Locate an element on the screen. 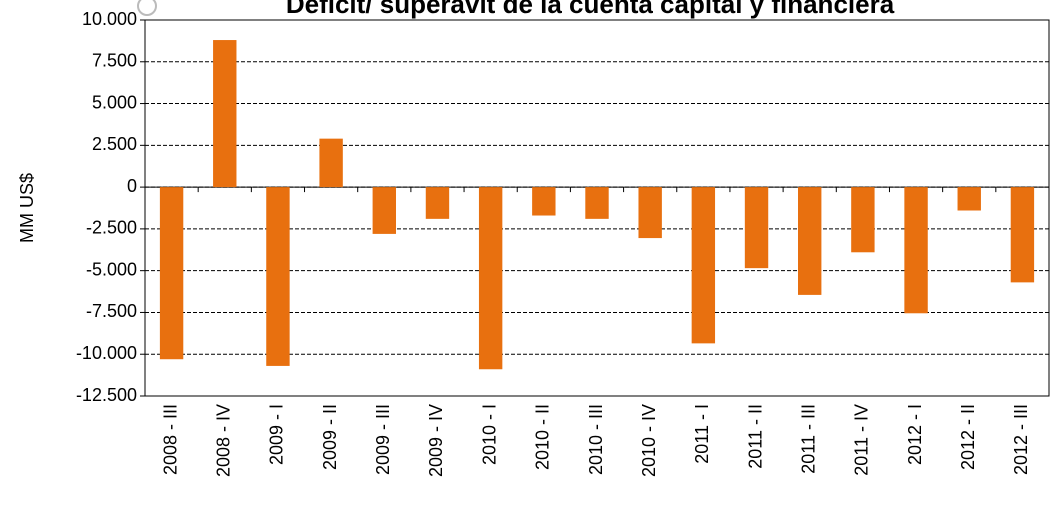 The image size is (1050, 513). title-icon is located at coordinates (147, 8).